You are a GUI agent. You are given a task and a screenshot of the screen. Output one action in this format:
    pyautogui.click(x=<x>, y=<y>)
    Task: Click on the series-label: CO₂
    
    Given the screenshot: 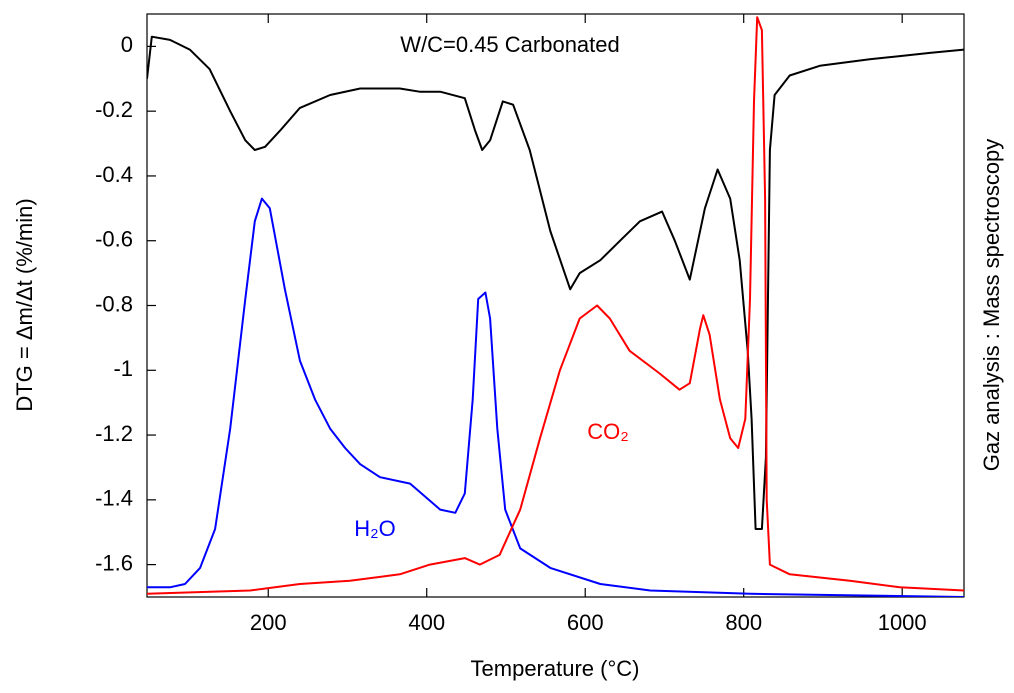 What is the action you would take?
    pyautogui.click(x=608, y=431)
    